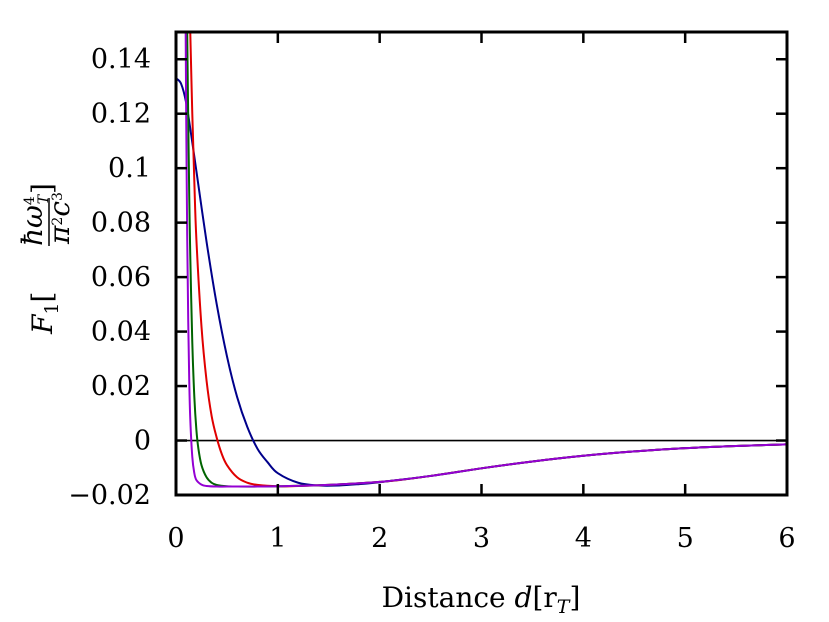 The image size is (829, 622). I want to click on x-tick-label: 4, so click(583, 538).